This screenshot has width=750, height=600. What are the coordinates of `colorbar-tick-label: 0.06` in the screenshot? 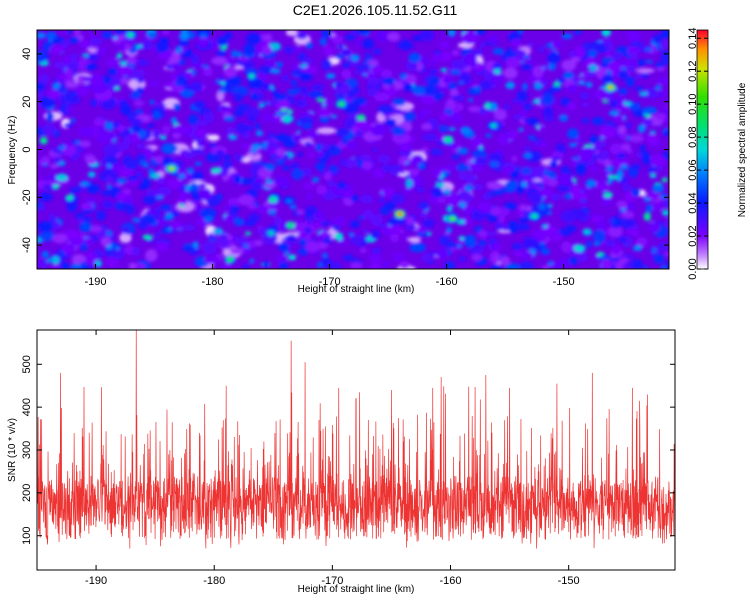 It's located at (693, 169).